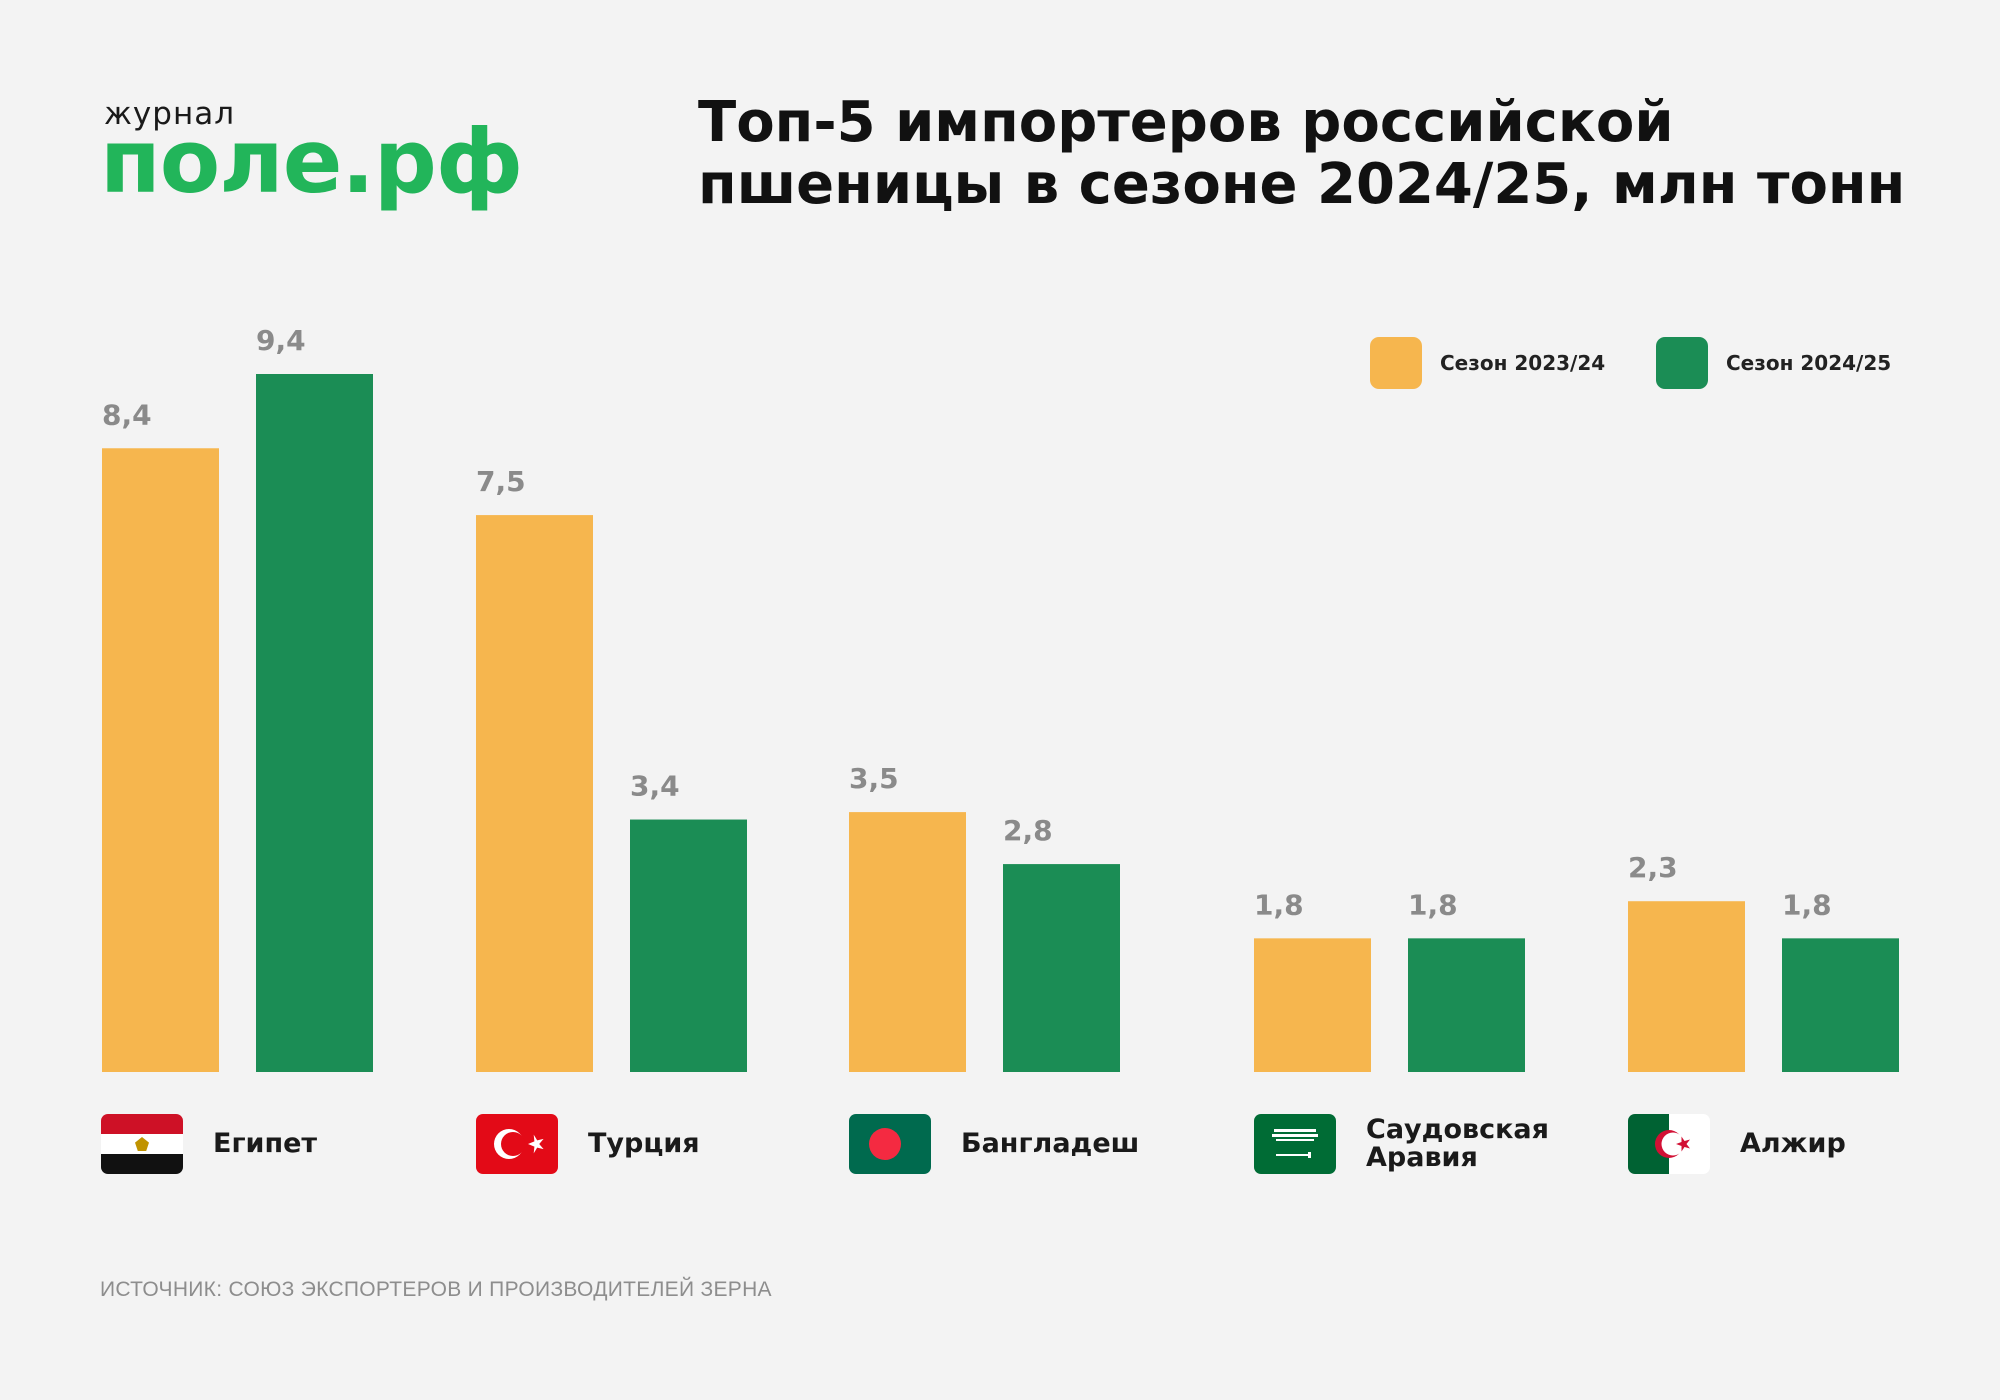 This screenshot has height=1400, width=2000. I want to click on country-name-turkey: Турция, so click(644, 1143).